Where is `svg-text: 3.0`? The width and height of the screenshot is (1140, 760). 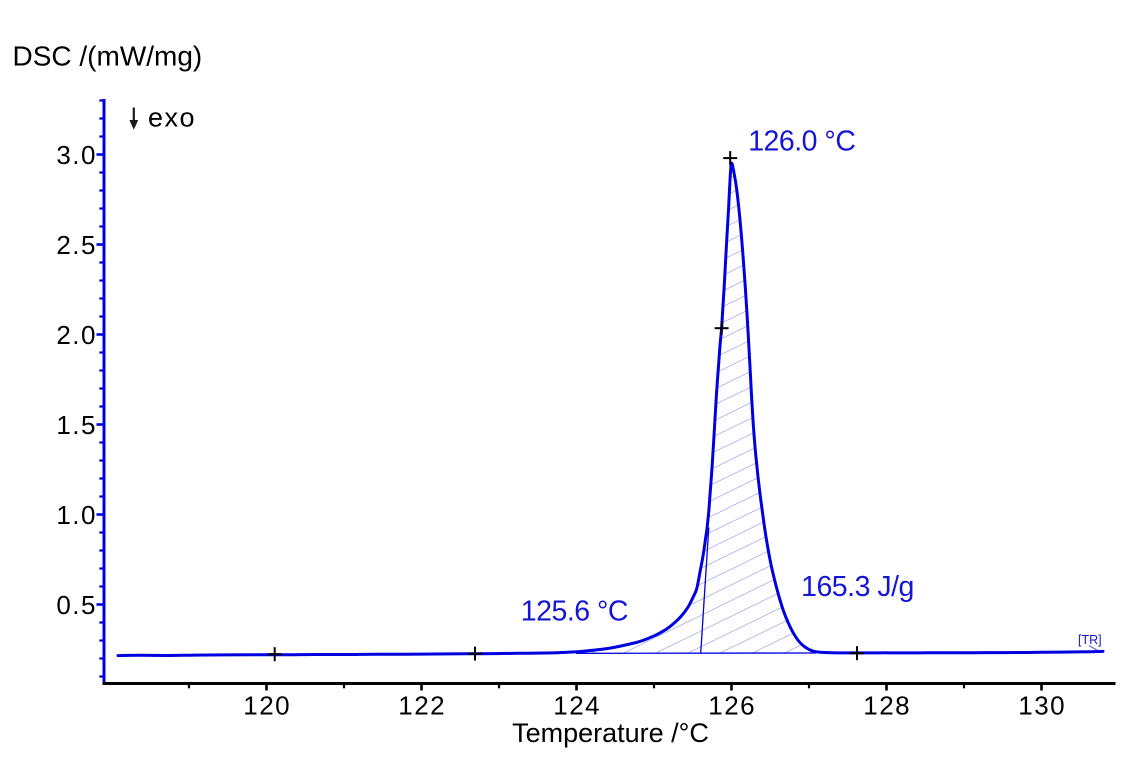
svg-text: 3.0 is located at coordinates (76, 155).